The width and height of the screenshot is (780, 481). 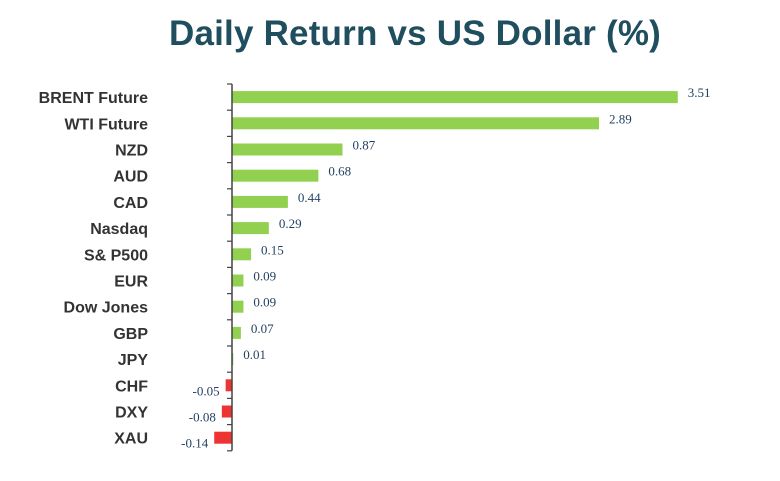 What do you see at coordinates (116, 255) in the screenshot?
I see `category-label-6: S& P500` at bounding box center [116, 255].